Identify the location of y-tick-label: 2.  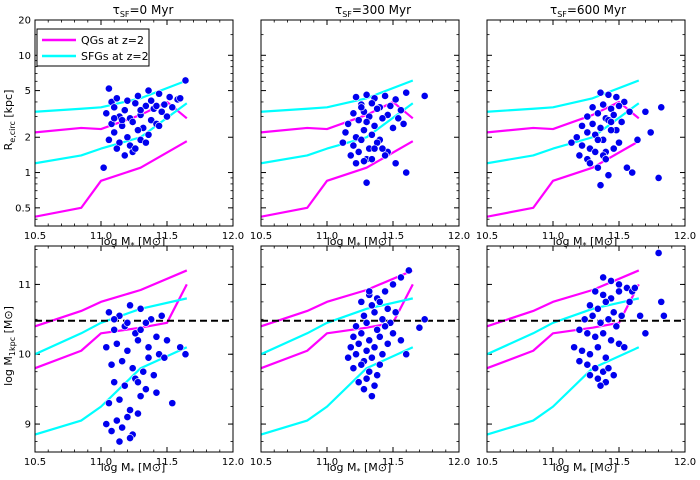
(28, 138).